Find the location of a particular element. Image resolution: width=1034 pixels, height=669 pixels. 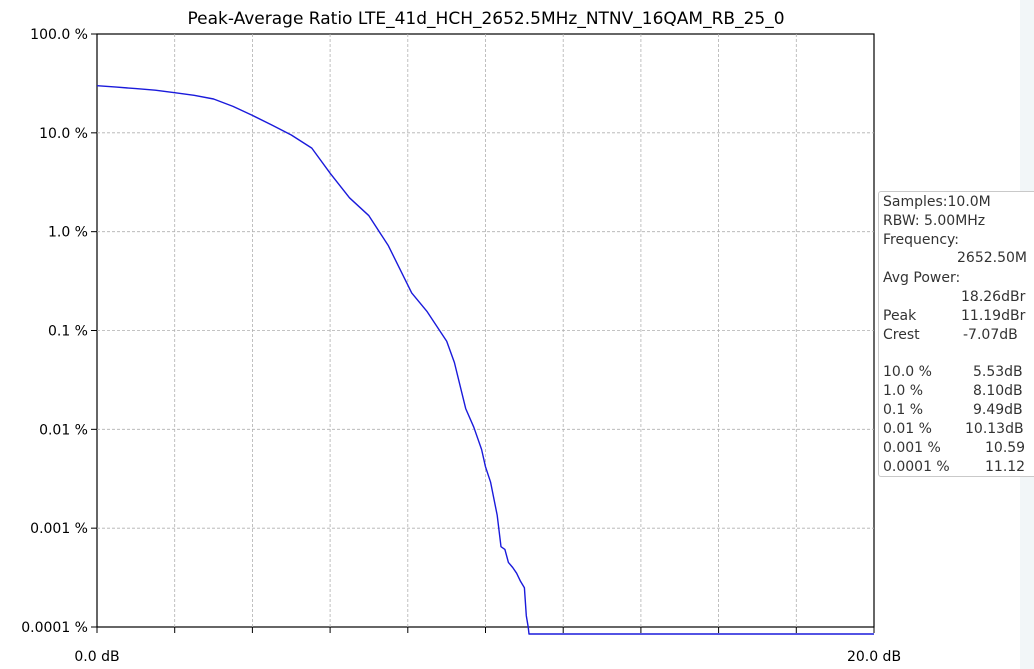

legend-peak-label: Peak is located at coordinates (900, 316).